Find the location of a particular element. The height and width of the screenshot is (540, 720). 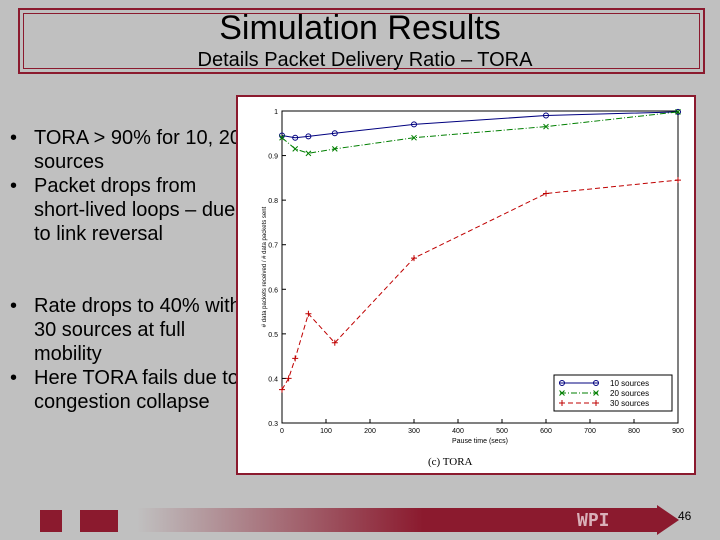

x-tick-label: 700 is located at coordinates (590, 431).